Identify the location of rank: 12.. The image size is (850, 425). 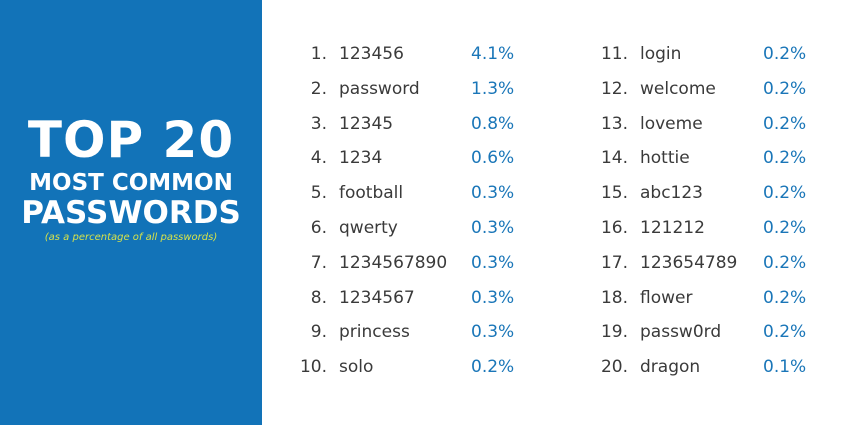
(614, 88).